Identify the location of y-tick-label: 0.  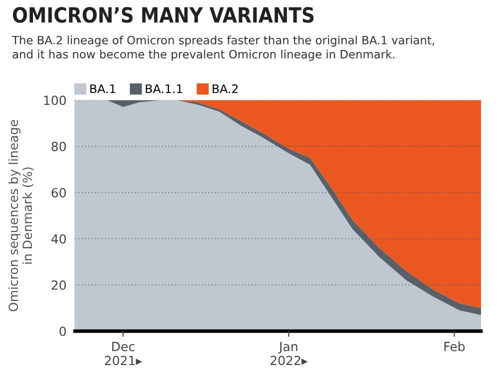
(63, 331).